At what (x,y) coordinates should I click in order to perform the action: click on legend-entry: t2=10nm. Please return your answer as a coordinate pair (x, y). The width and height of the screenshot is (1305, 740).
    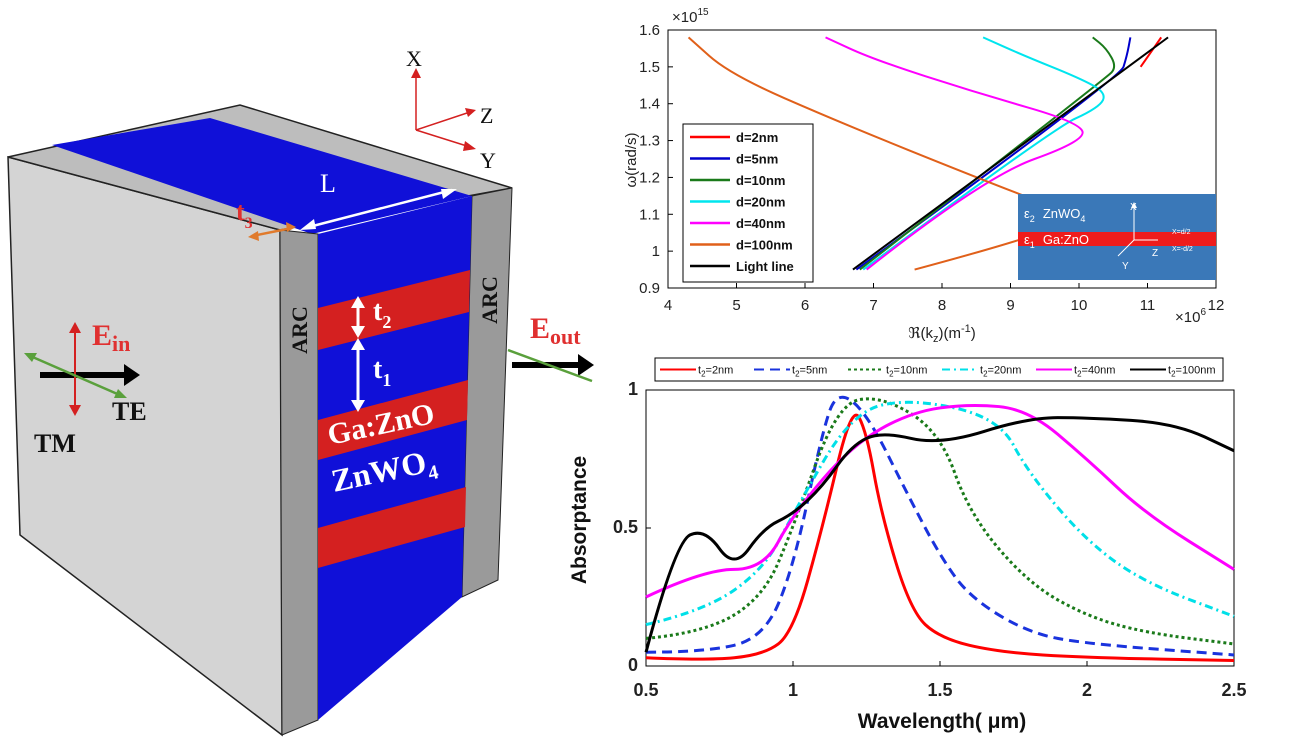
    Looking at the image, I should click on (906, 372).